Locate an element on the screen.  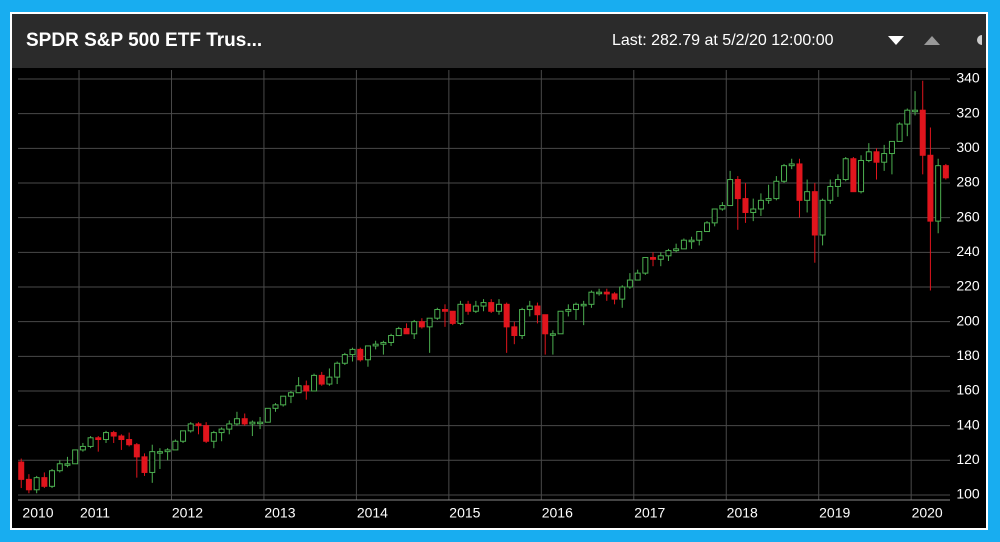
controls is located at coordinates (935, 40).